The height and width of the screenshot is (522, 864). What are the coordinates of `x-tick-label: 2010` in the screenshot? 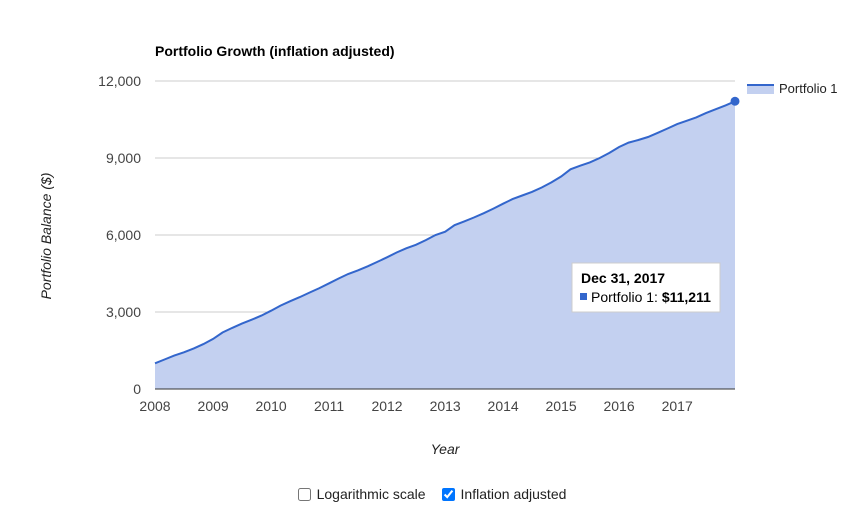 It's located at (271, 406).